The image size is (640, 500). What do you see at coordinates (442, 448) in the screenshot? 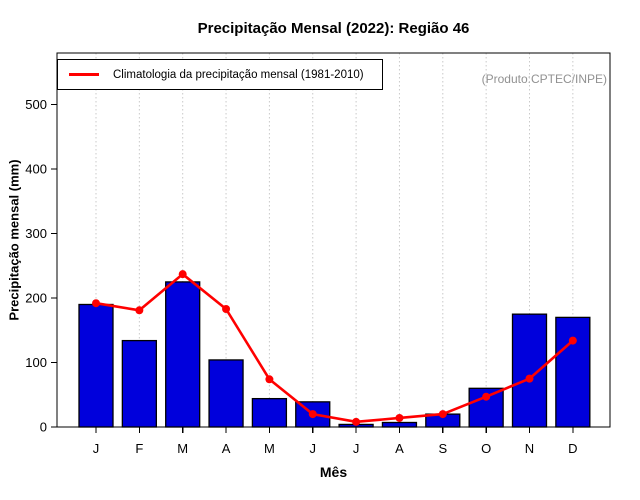
I see `month-label: S` at bounding box center [442, 448].